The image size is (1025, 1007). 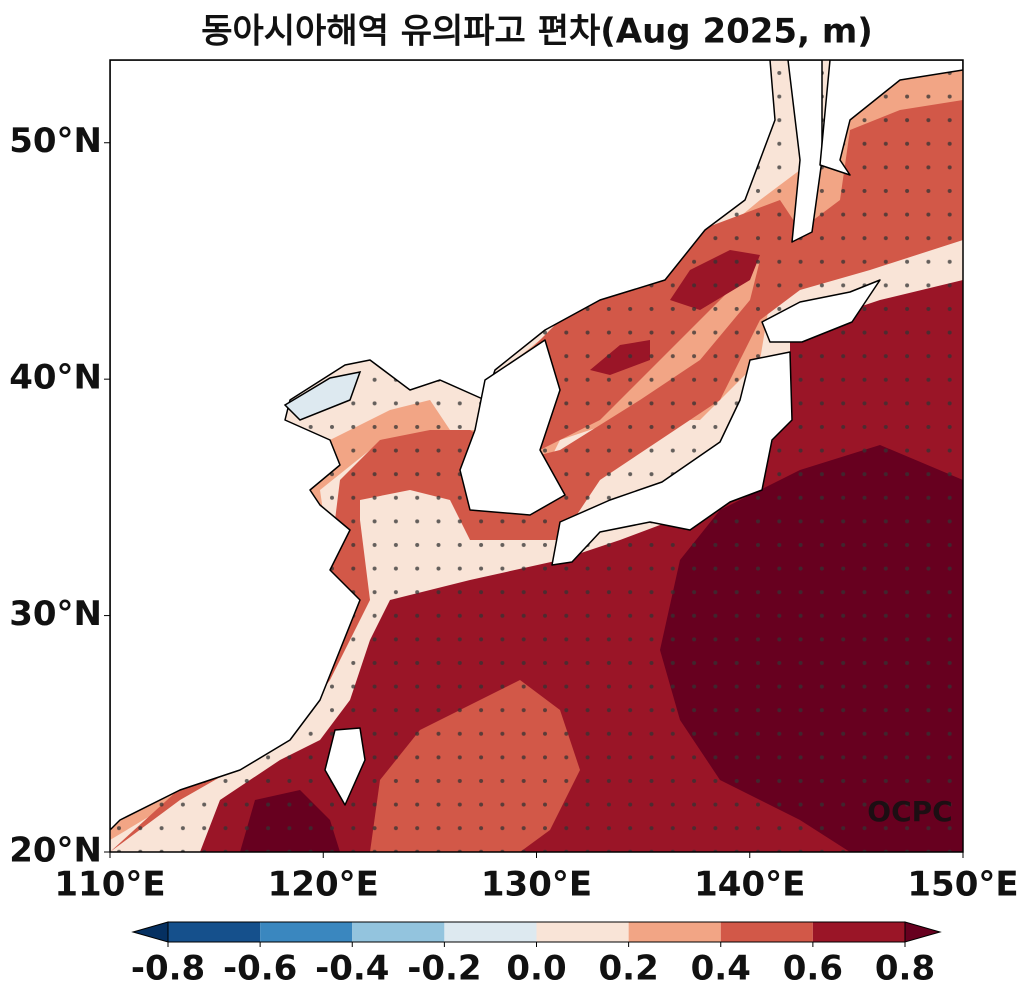 What do you see at coordinates (150, 932) in the screenshot?
I see `colorbar-under` at bounding box center [150, 932].